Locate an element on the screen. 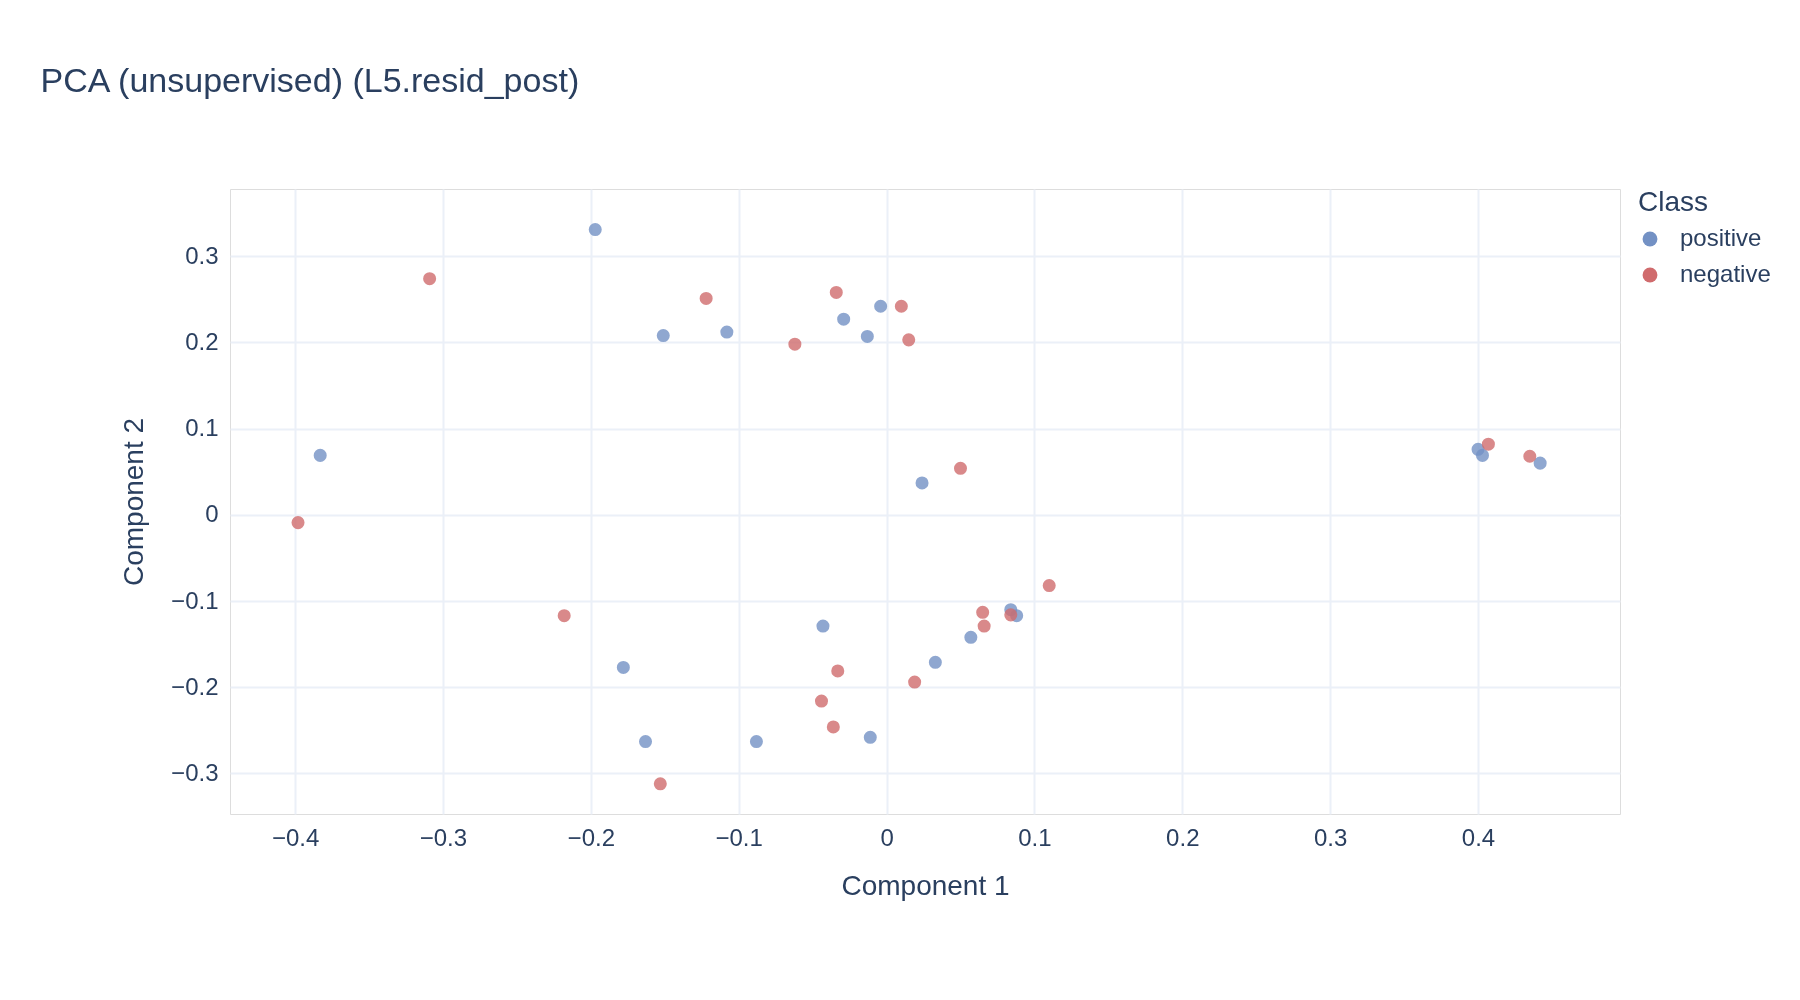 This screenshot has width=1800, height=1000. legend-label: negative is located at coordinates (1725, 273).